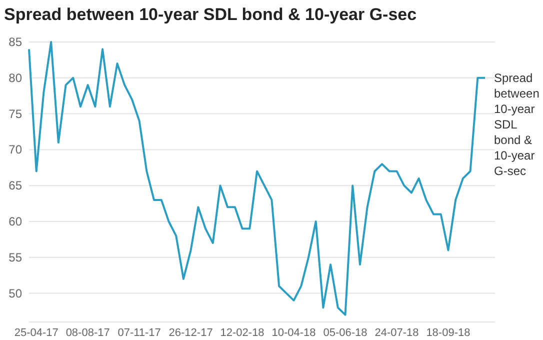  I want to click on y-tick-label: 65, so click(15, 185).